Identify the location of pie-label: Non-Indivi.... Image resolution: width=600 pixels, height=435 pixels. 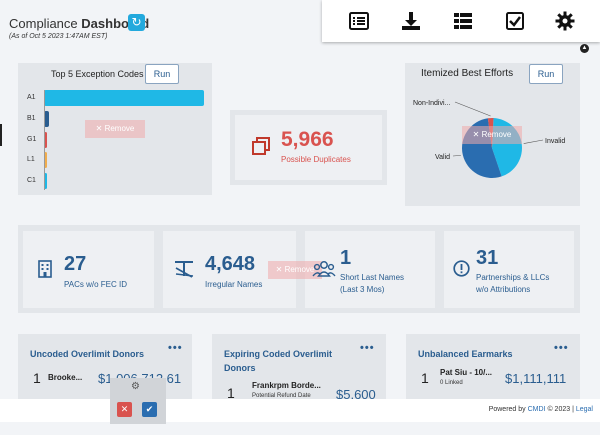
(431, 103).